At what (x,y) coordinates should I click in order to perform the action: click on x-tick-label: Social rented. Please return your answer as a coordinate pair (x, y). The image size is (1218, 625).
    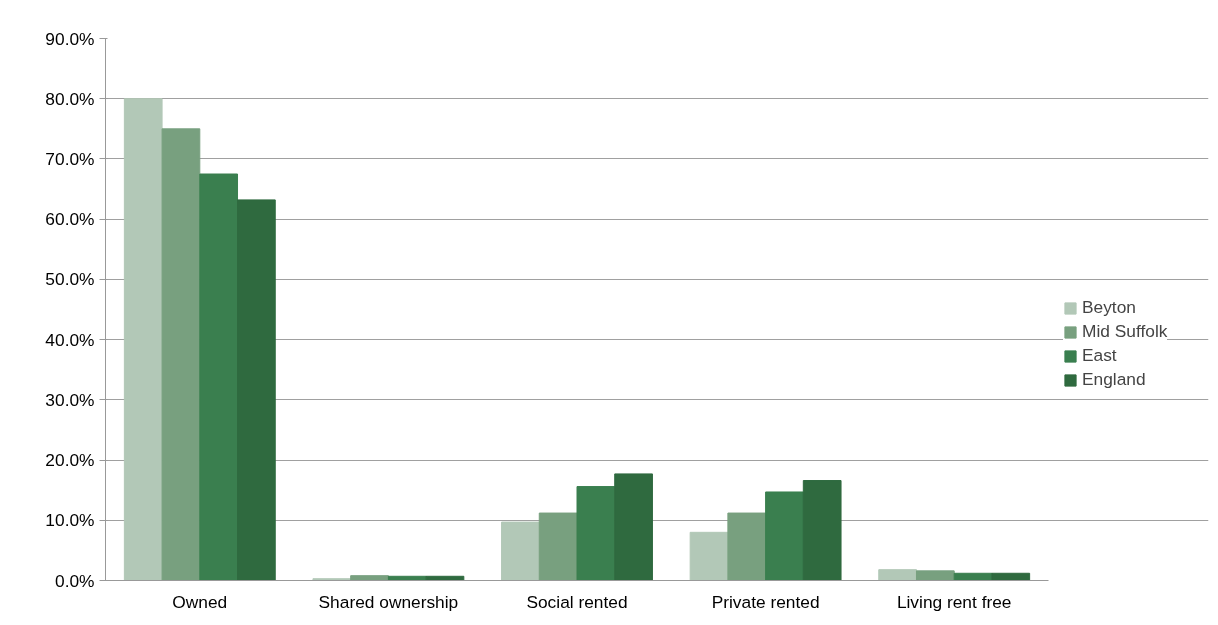
    Looking at the image, I should click on (577, 601).